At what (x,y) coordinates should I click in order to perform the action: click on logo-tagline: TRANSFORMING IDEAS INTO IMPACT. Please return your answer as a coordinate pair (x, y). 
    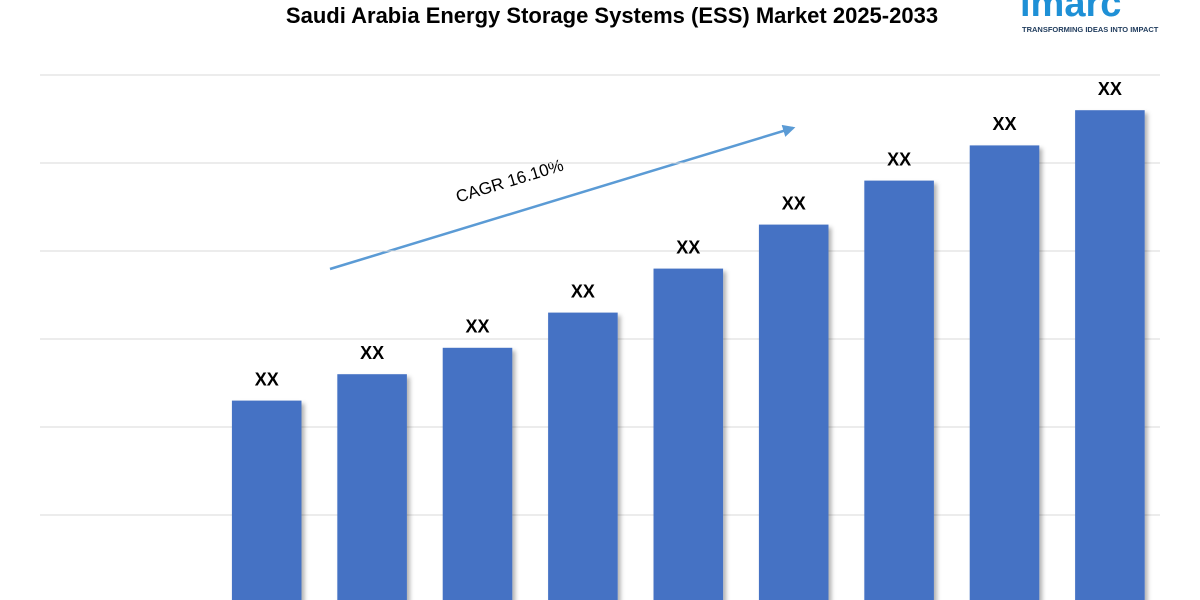
    Looking at the image, I should click on (1090, 29).